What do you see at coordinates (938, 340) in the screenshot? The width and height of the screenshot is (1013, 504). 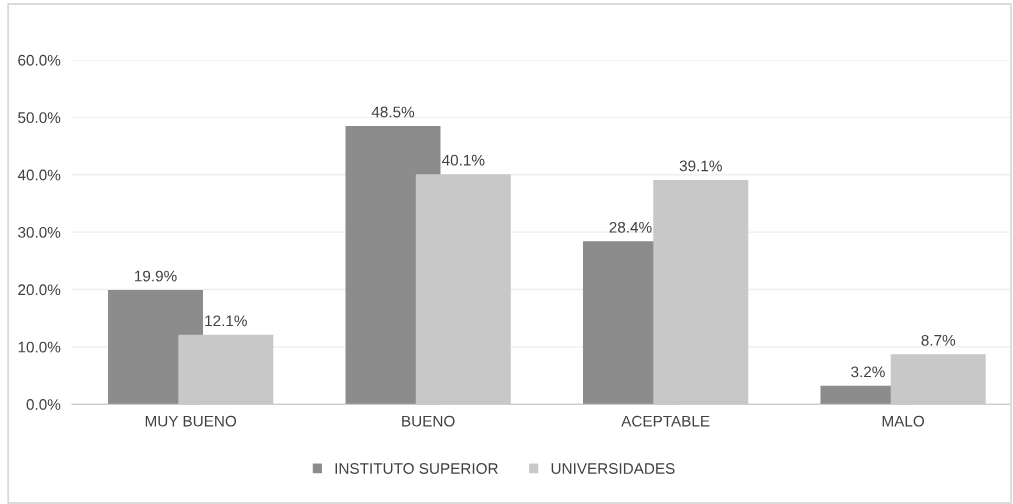 I see `text: 8.7%` at bounding box center [938, 340].